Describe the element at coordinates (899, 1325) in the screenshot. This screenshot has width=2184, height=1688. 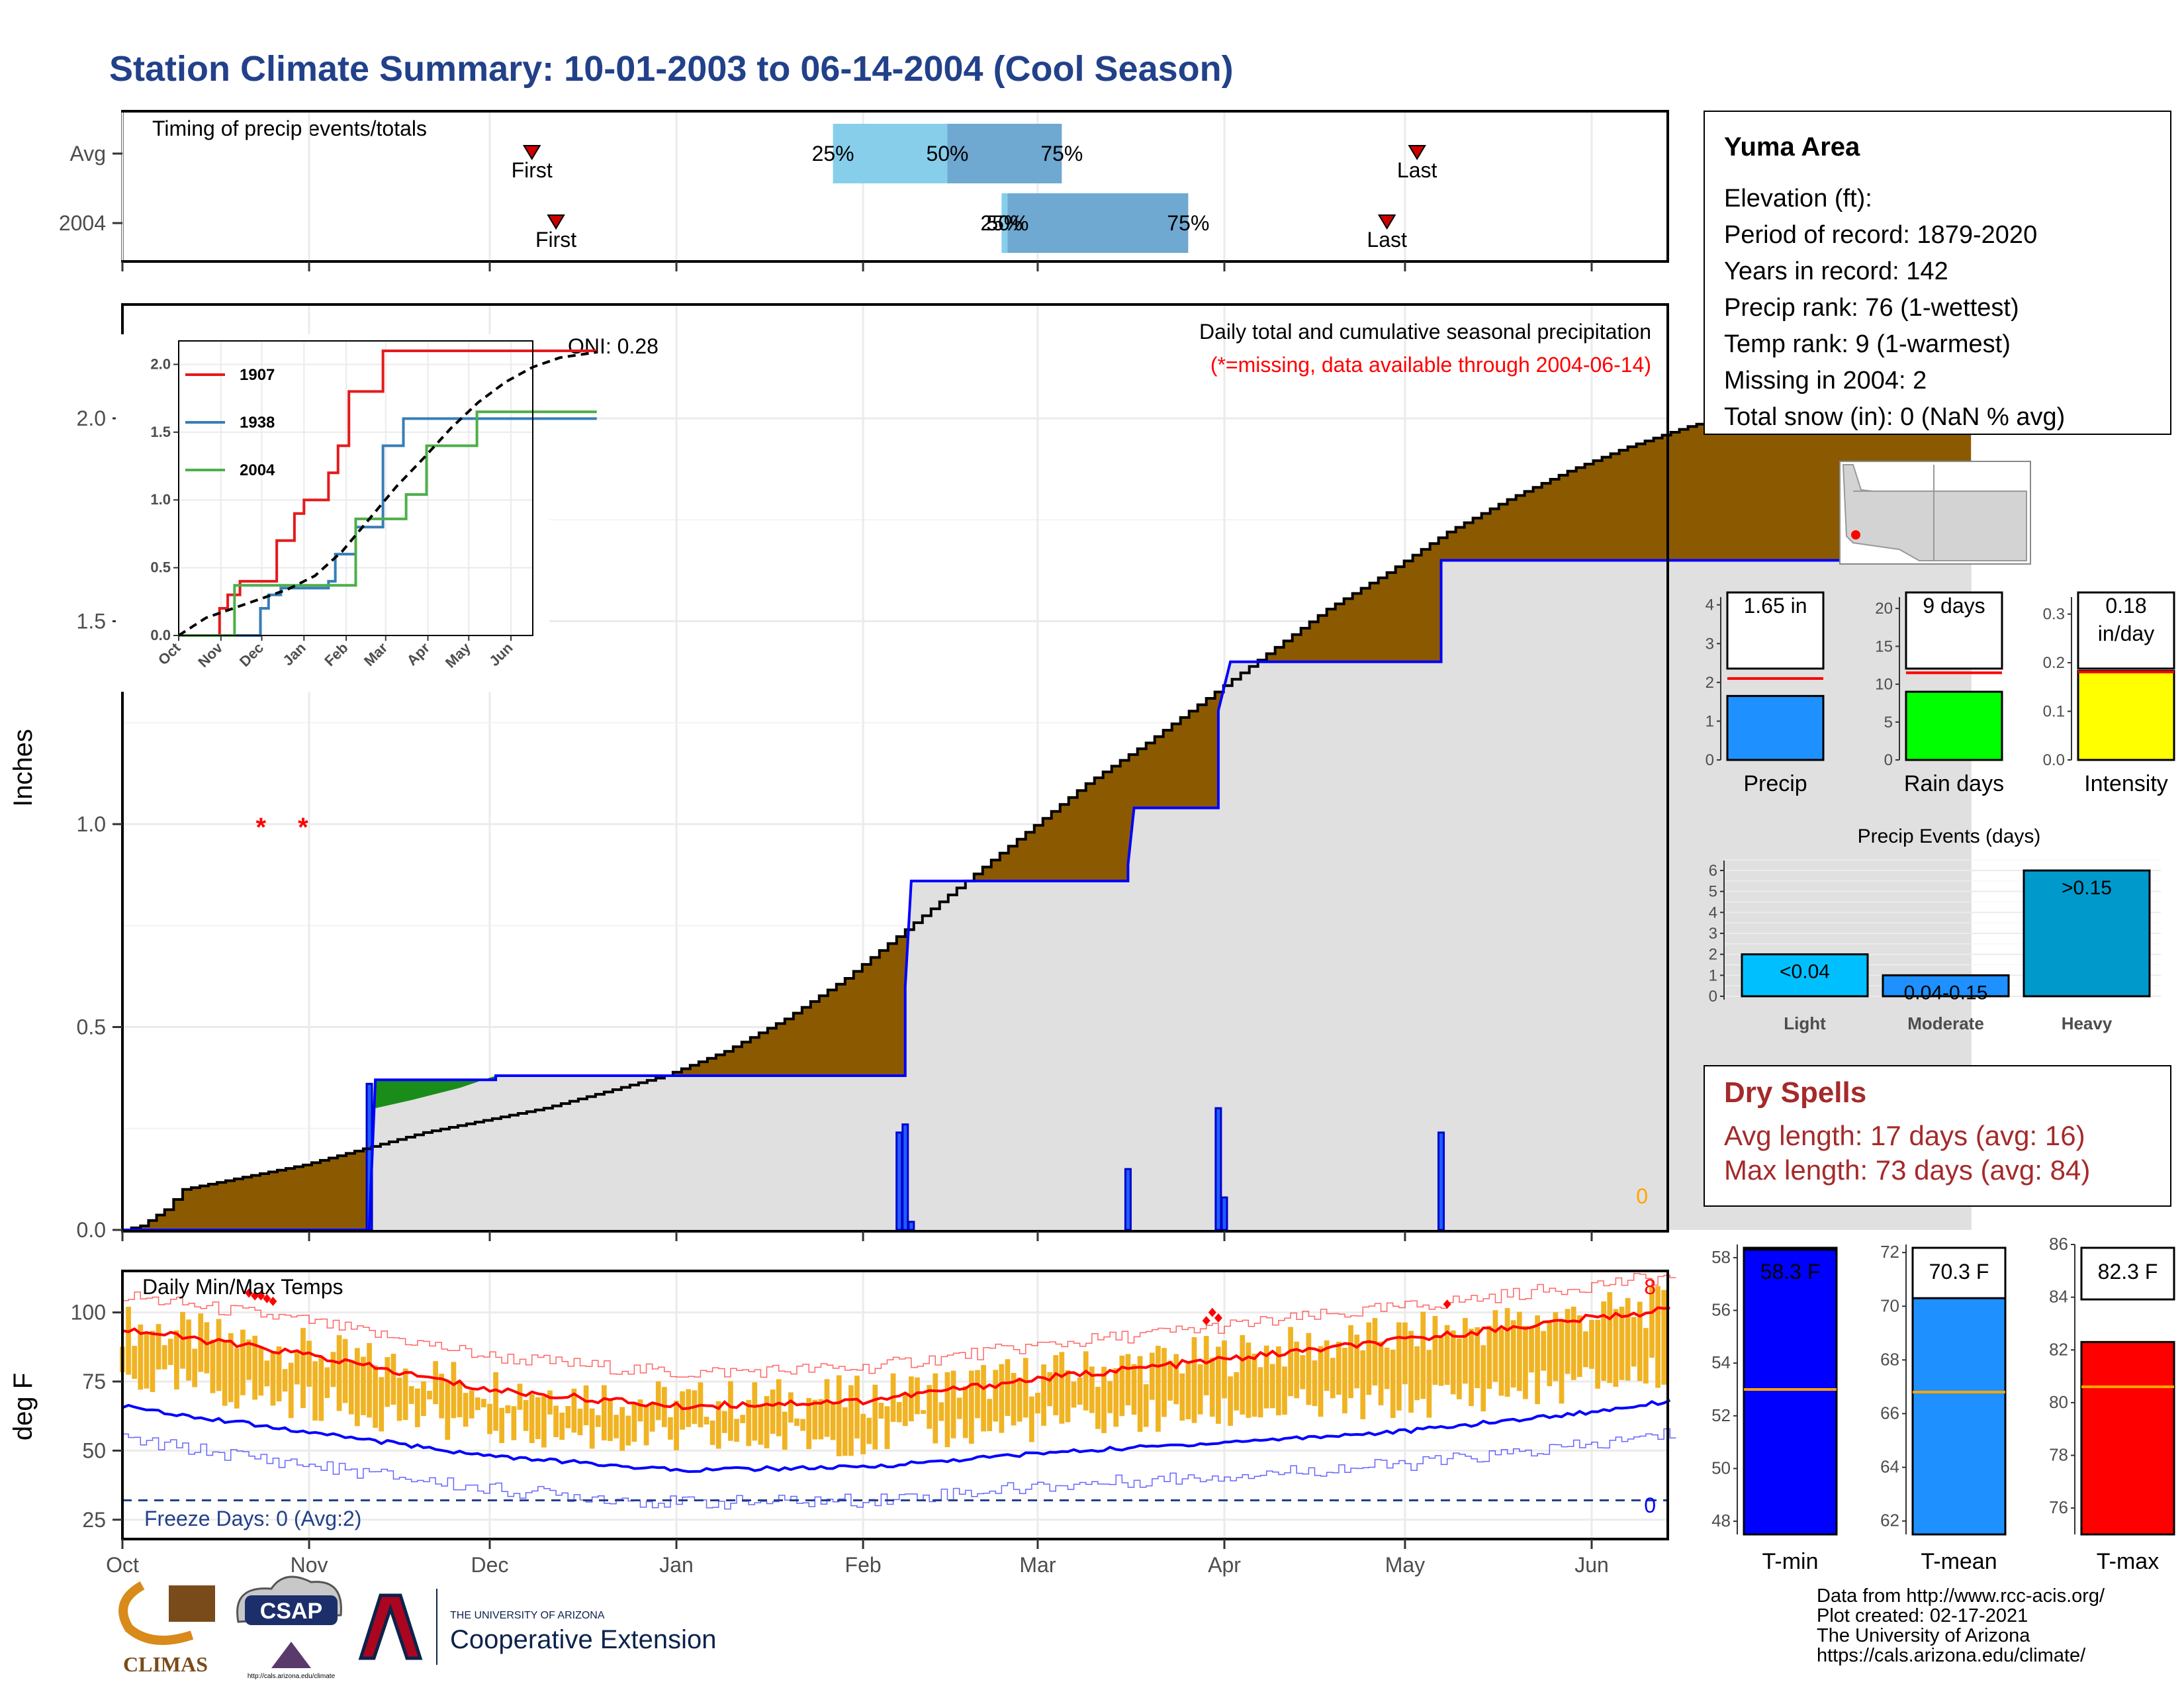
I see `record-max-line` at that location.